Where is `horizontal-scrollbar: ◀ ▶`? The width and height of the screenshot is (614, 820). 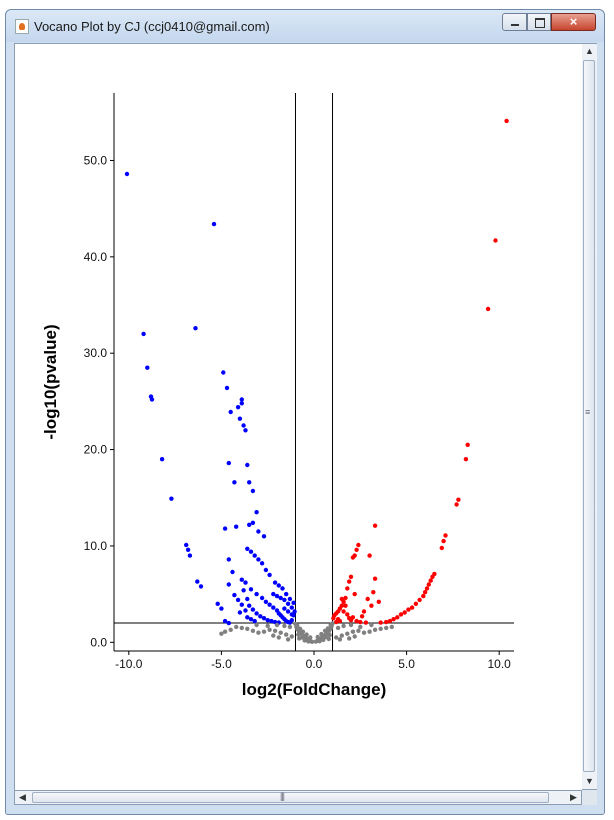
horizontal-scrollbar: ◀ ▶ is located at coordinates (298, 797).